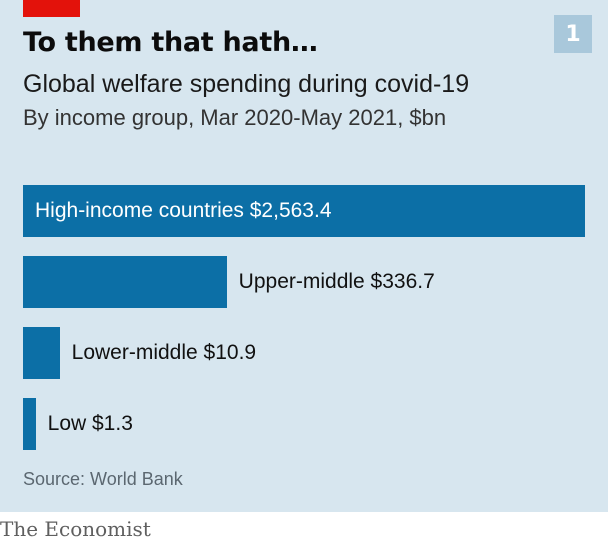  I want to click on bar-low, so click(29, 424).